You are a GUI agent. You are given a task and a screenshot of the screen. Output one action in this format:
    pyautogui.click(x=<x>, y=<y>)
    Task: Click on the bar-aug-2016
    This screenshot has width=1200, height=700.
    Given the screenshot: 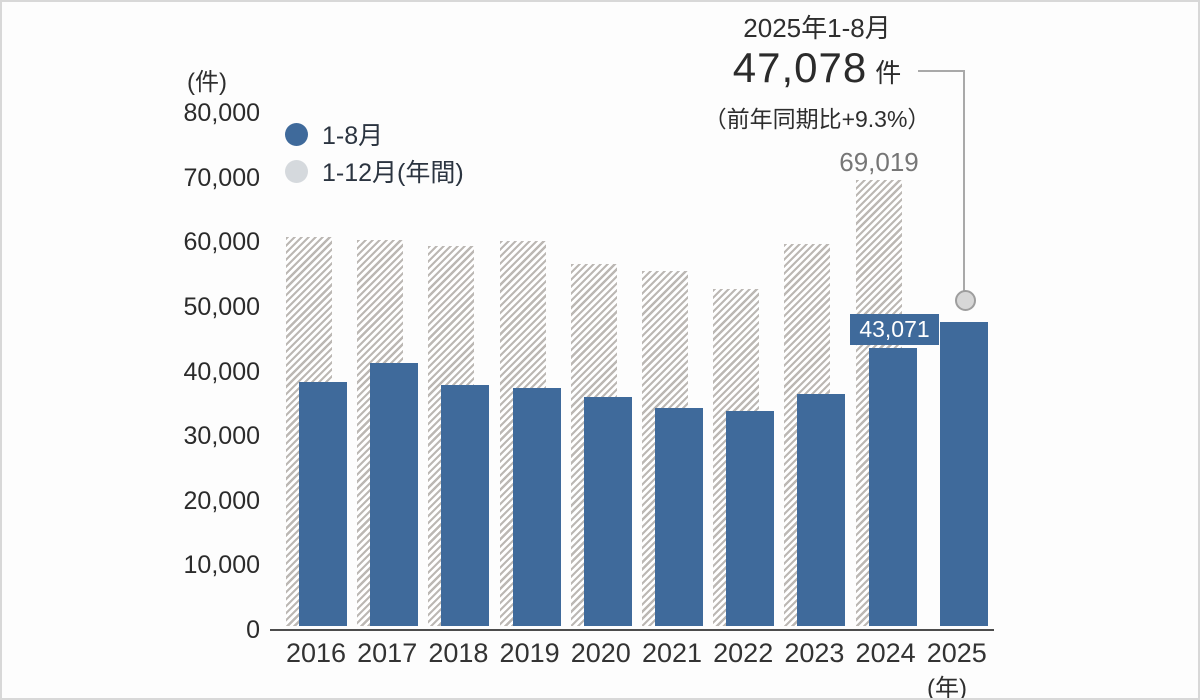 What is the action you would take?
    pyautogui.click(x=323, y=504)
    